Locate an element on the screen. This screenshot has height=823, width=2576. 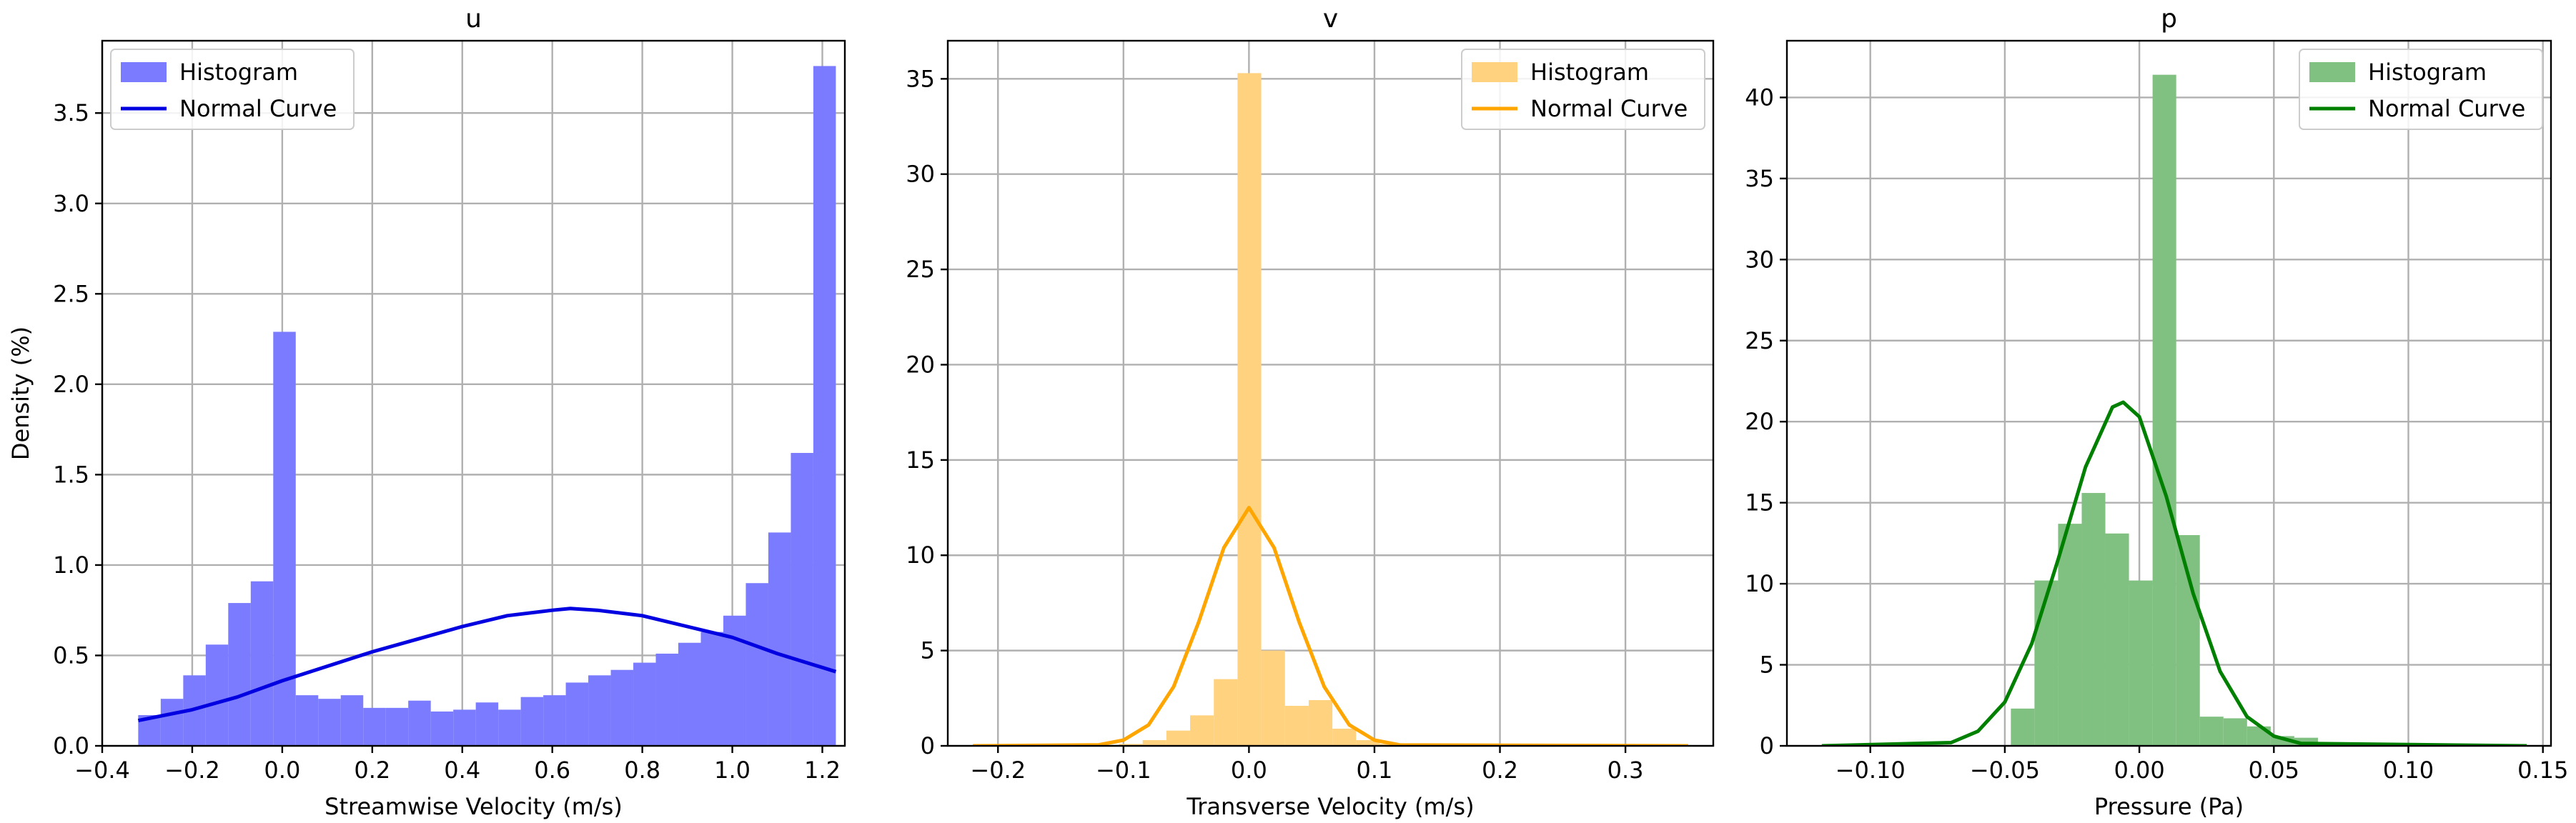
x-tick-label: 1.0 is located at coordinates (732, 771).